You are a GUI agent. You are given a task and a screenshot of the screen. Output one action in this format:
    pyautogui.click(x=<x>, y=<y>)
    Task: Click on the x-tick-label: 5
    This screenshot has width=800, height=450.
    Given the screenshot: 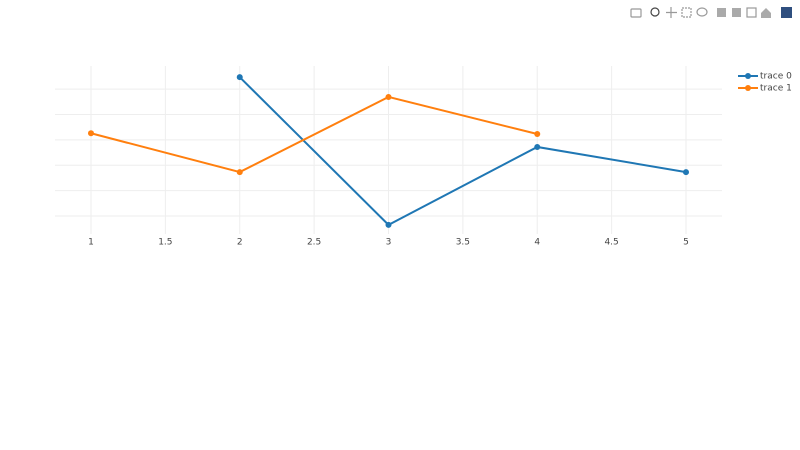 What is the action you would take?
    pyautogui.click(x=686, y=243)
    